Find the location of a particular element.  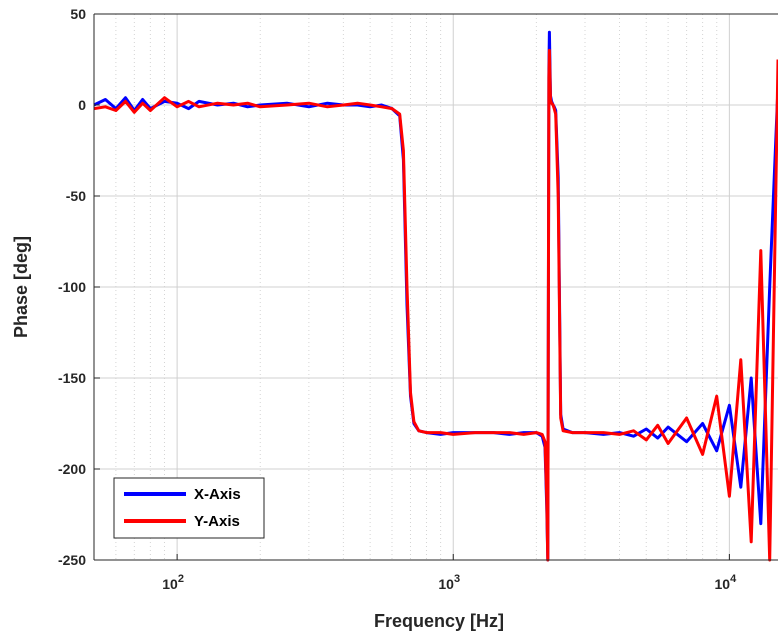

y-tick-labels: 50 0 -50 -100 -150 -200 -250 is located at coordinates (79, 287).